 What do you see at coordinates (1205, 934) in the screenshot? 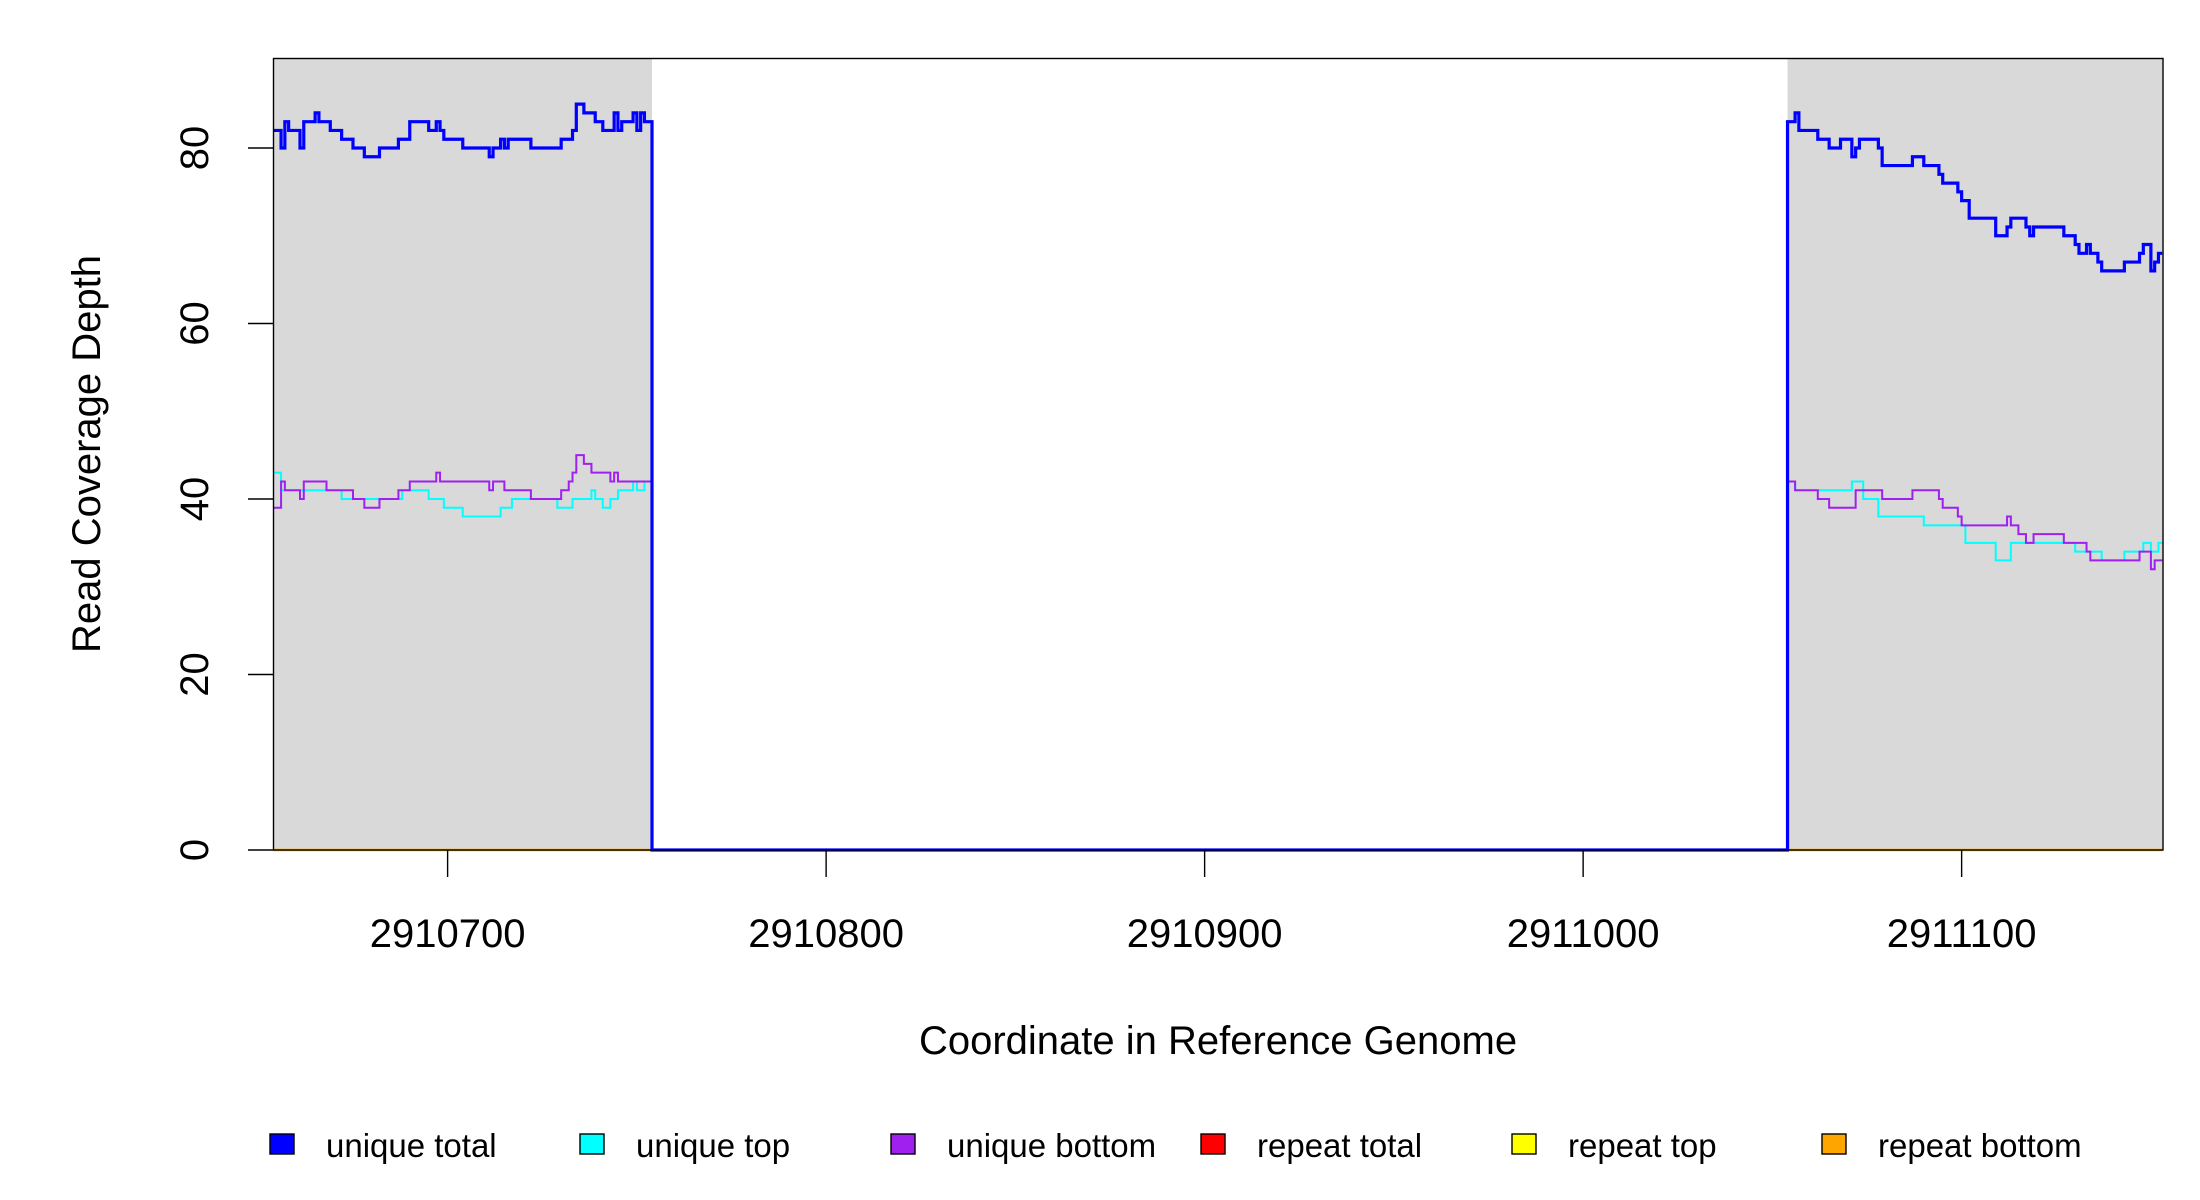
I see `x-tick-label: 2910900` at bounding box center [1205, 934].